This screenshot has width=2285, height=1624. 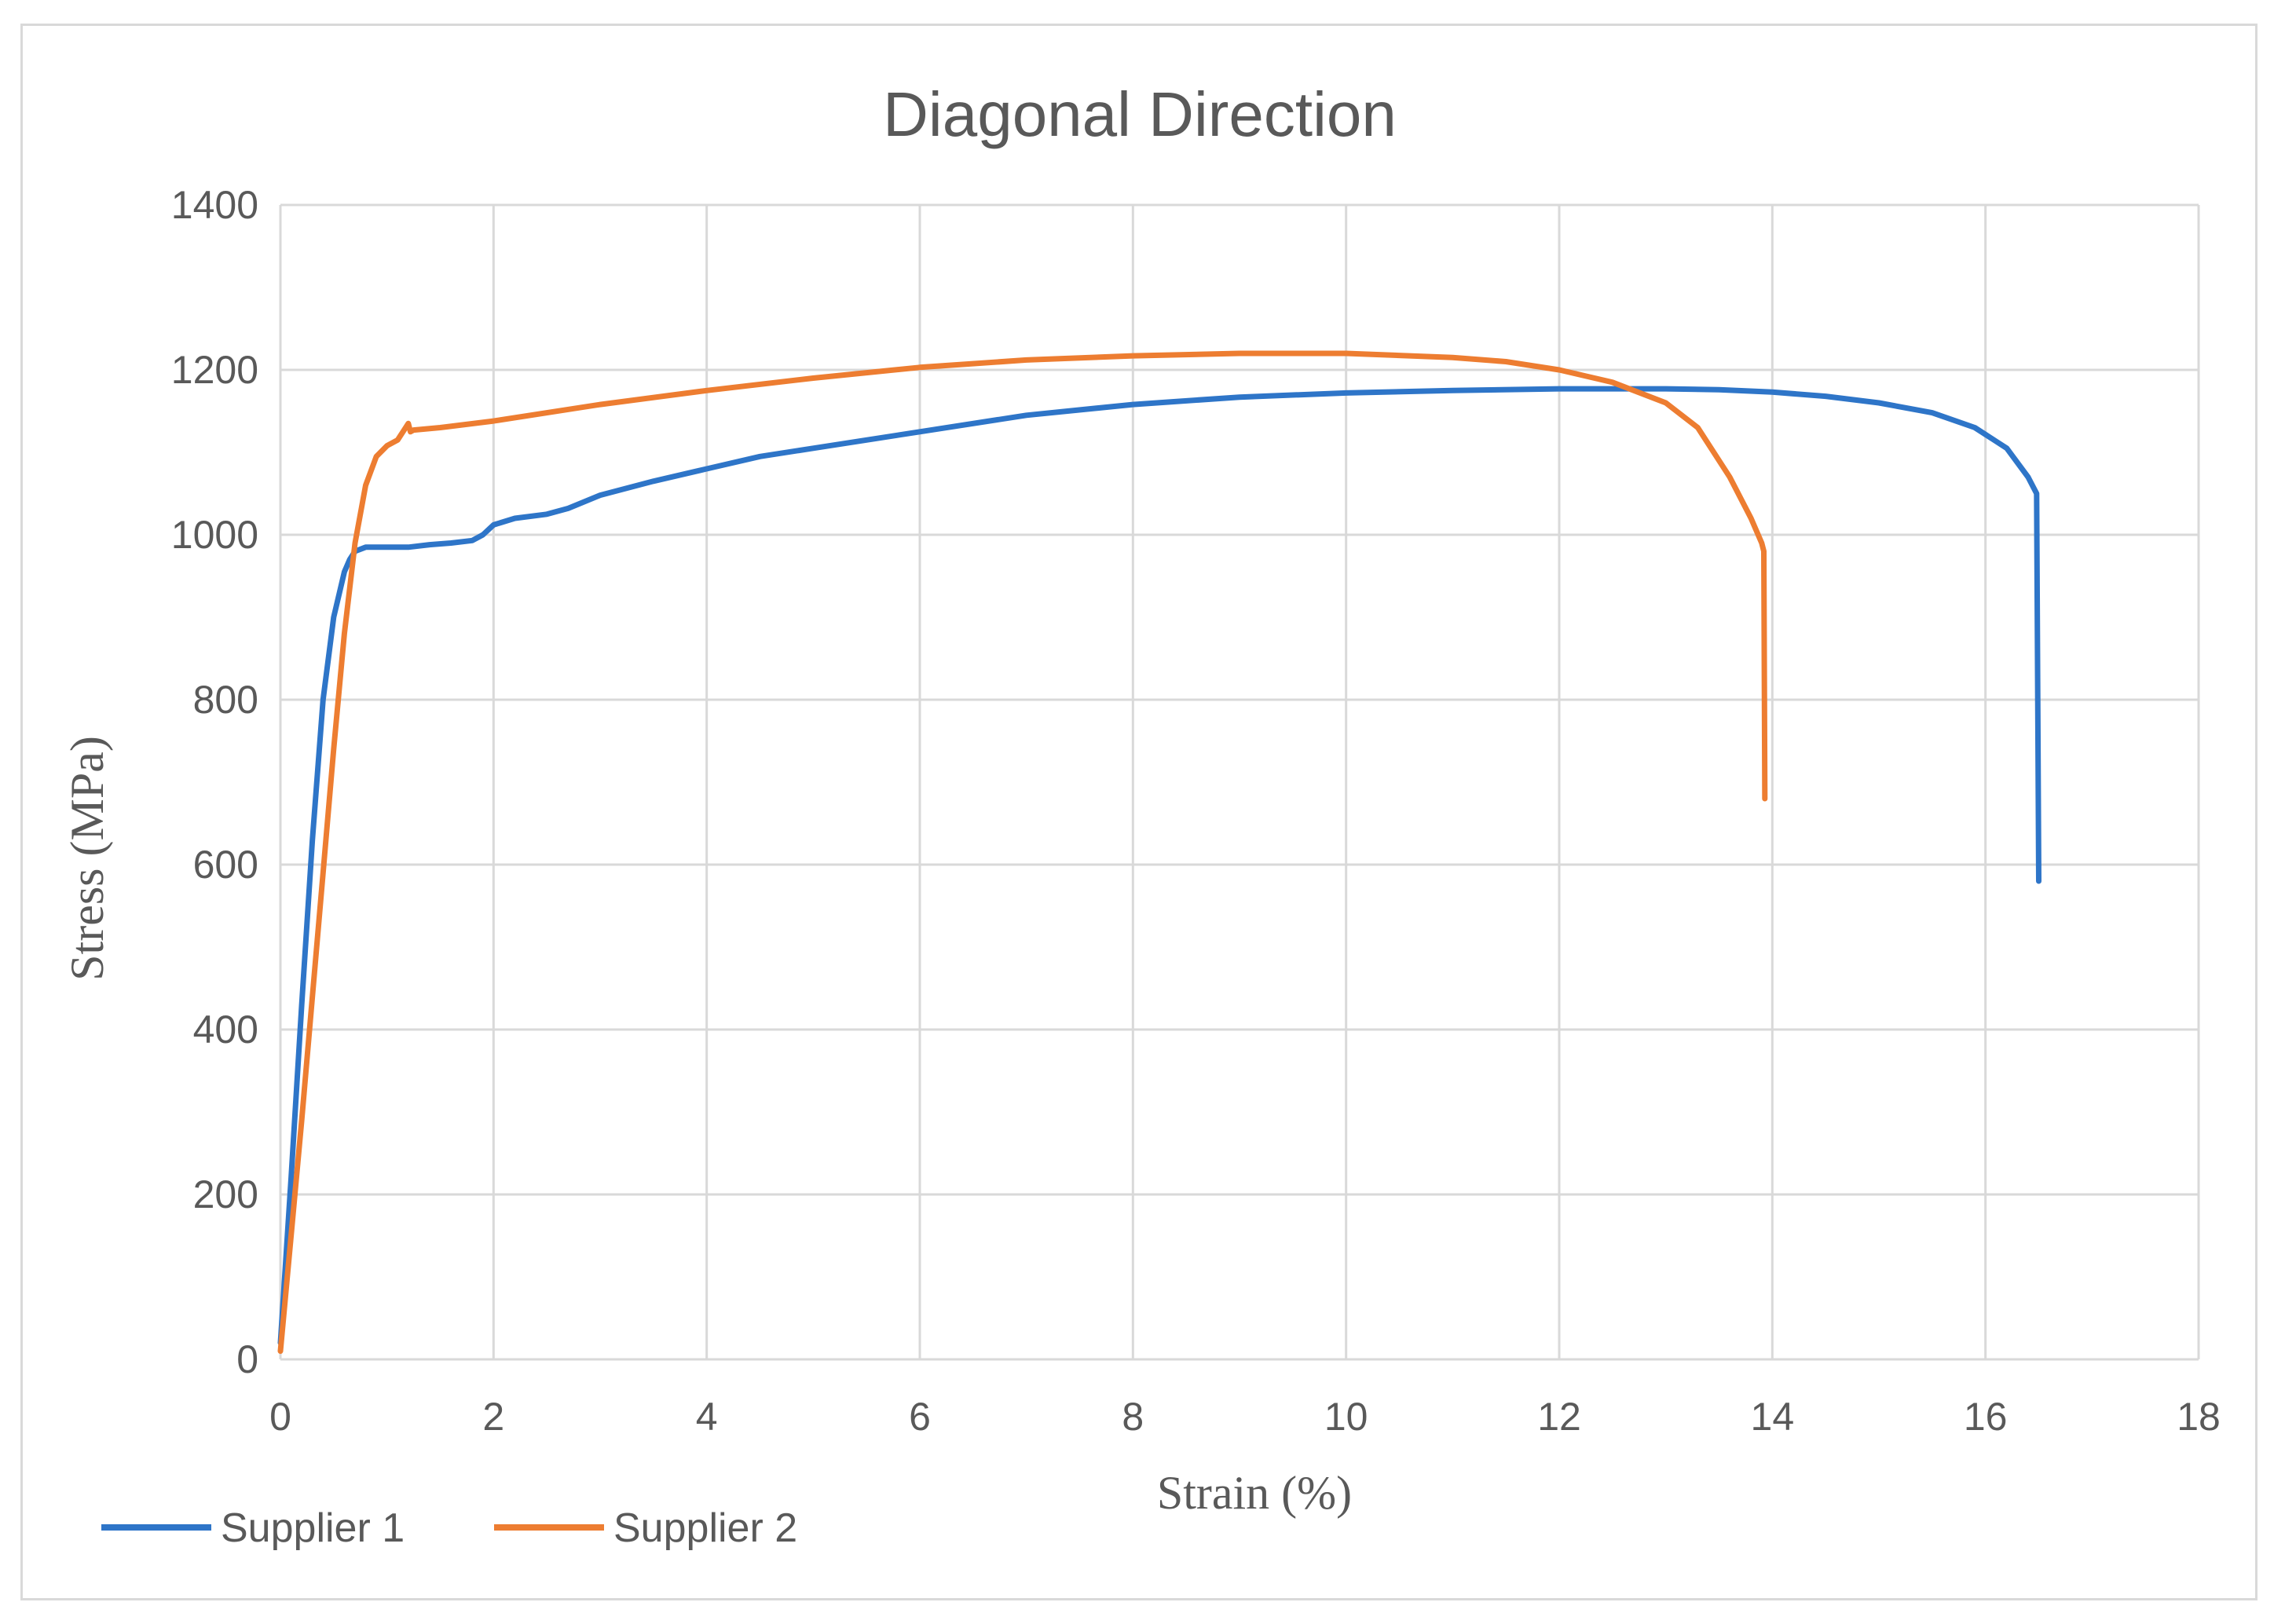 What do you see at coordinates (225, 1030) in the screenshot?
I see `y-tick-label: 400` at bounding box center [225, 1030].